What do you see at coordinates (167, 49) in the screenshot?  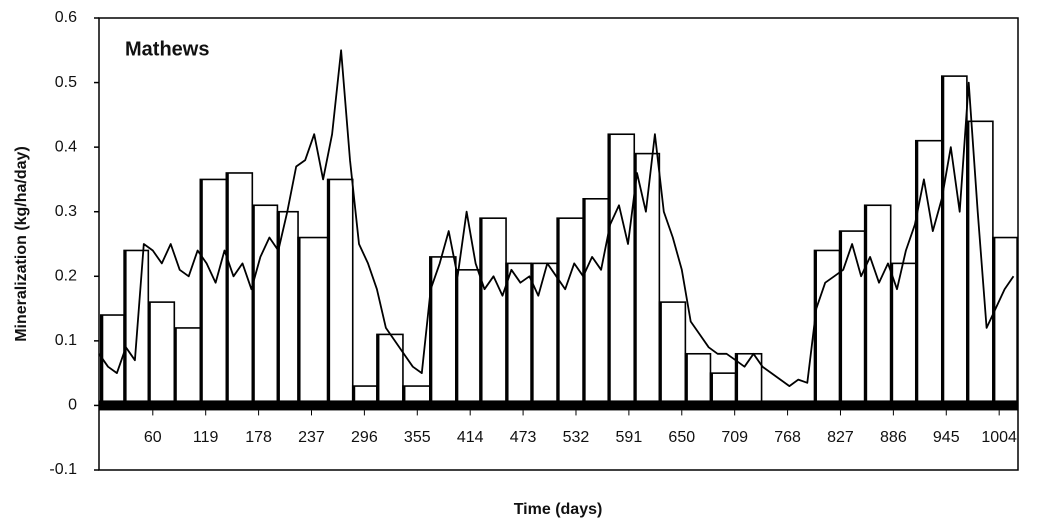 I see `chart-title: Mathews` at bounding box center [167, 49].